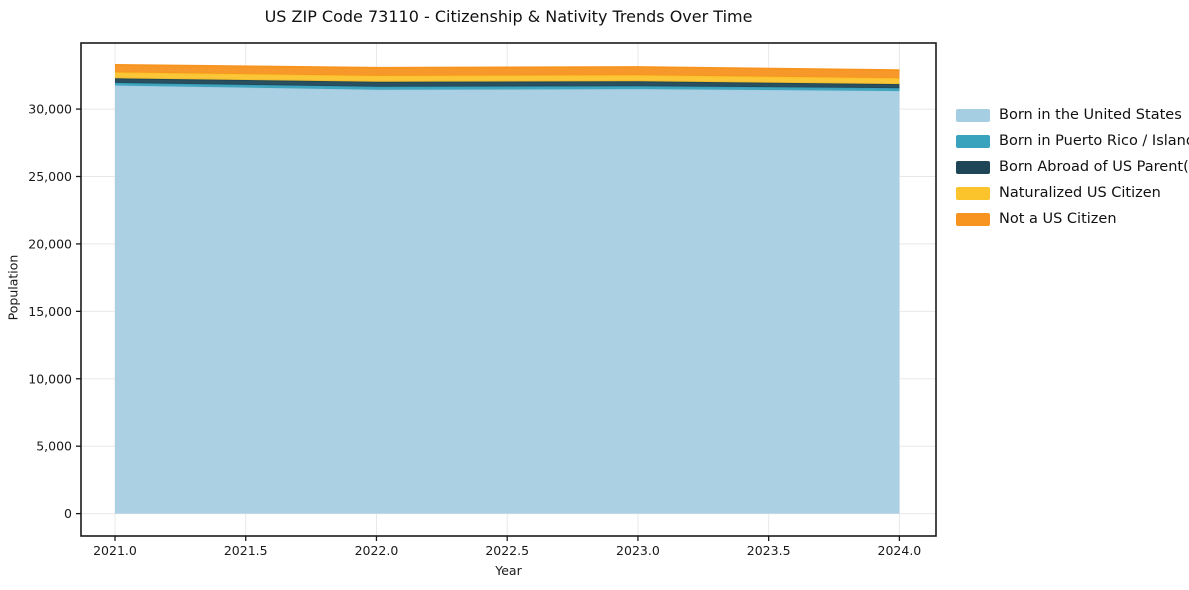 Image resolution: width=1189 pixels, height=590 pixels. I want to click on legend-item: Not a US Citizen, so click(1072, 219).